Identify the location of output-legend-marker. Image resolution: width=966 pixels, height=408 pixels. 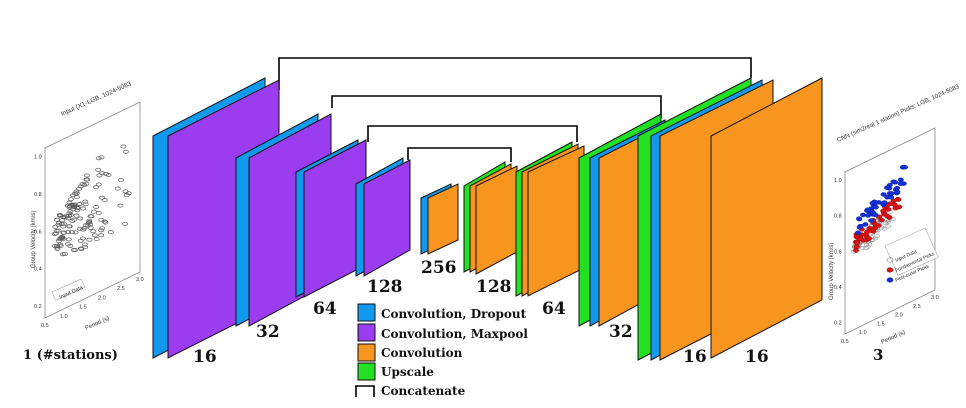
(890, 260).